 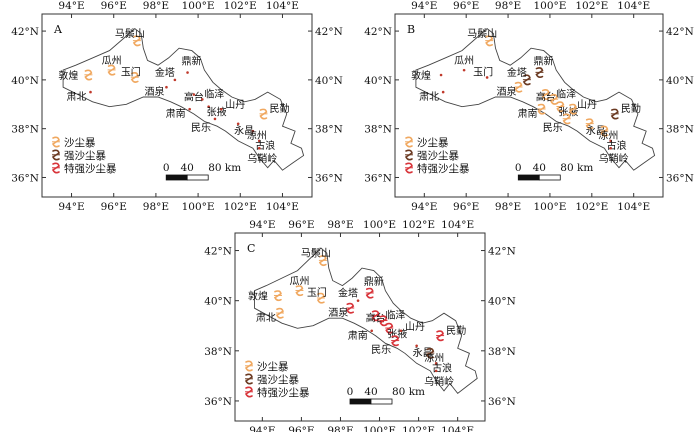 What do you see at coordinates (192, 64) in the screenshot?
I see `station-鼎新: 鼎新` at bounding box center [192, 64].